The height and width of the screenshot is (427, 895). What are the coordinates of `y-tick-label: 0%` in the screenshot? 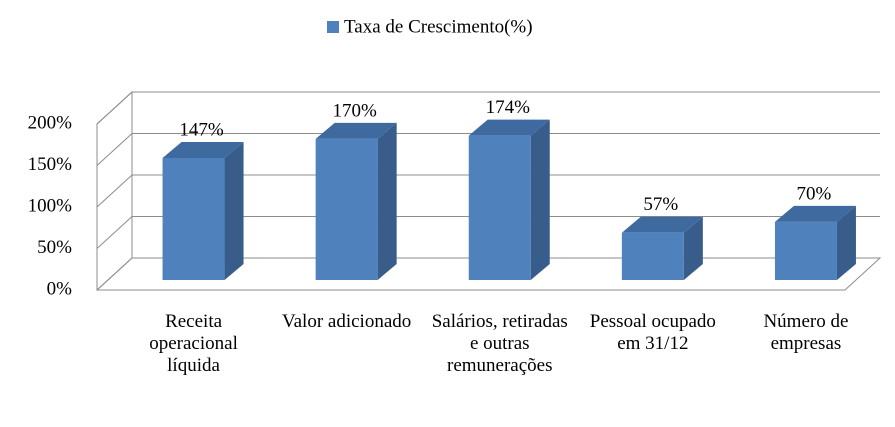 It's located at (60, 288).